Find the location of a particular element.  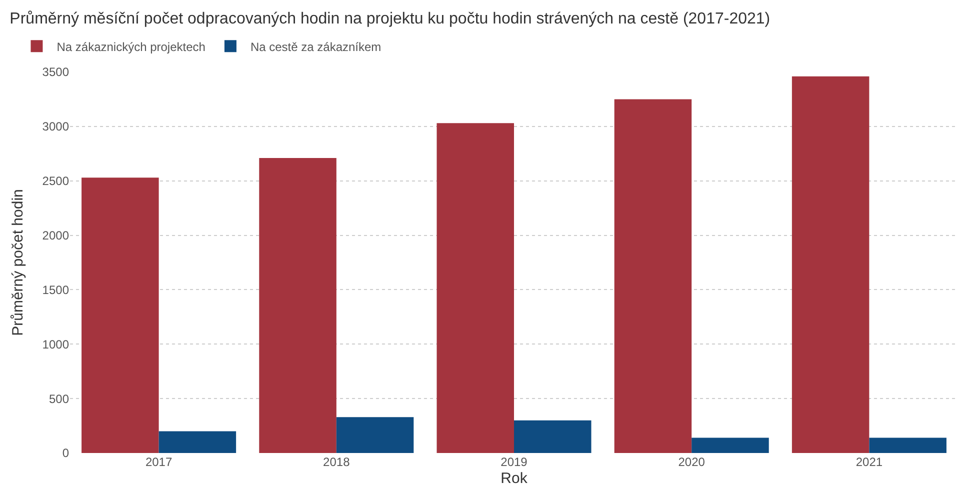

x-tick-label: 2017 is located at coordinates (158, 462).